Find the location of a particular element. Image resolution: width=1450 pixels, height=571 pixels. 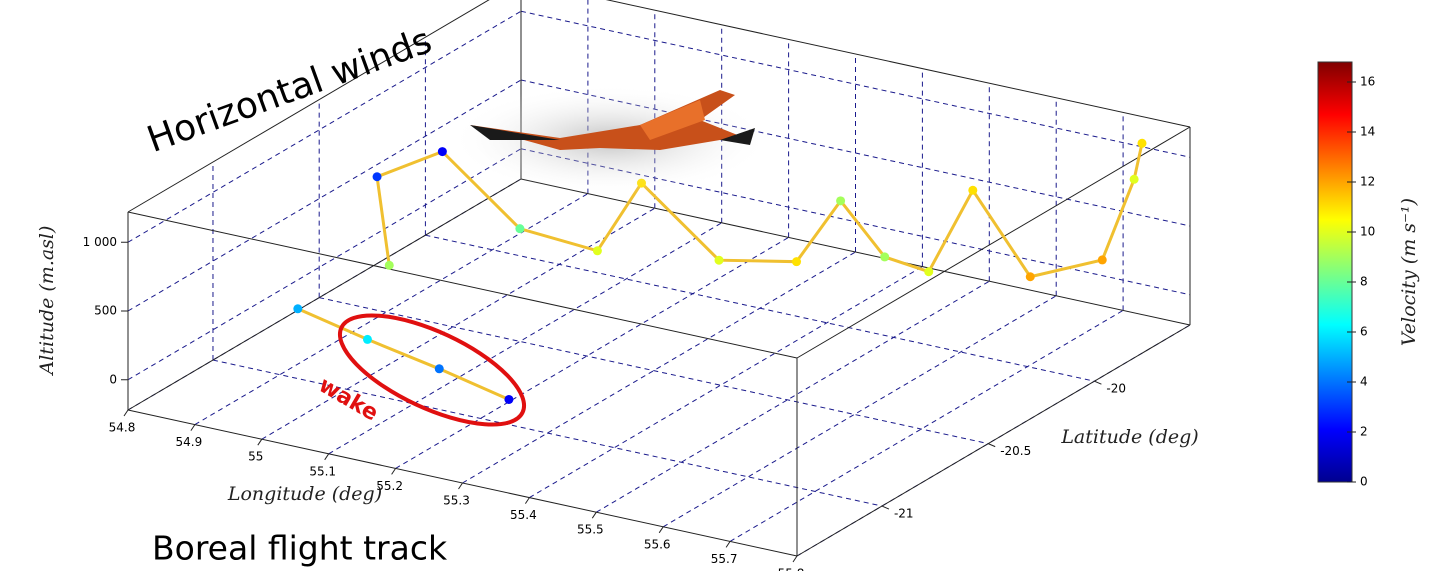

z-tick-label: 500 is located at coordinates (105, 311).